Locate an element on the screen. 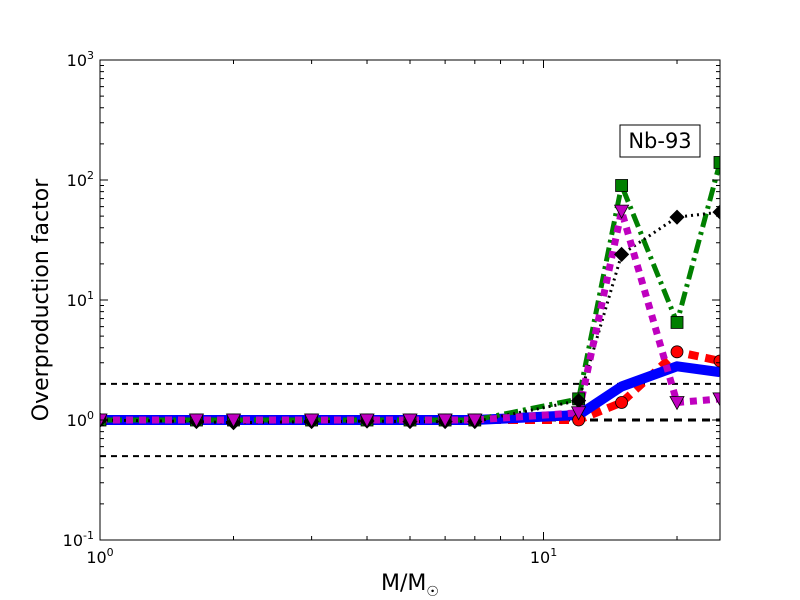  y-axis-label: Overproduction factor is located at coordinates (41, 299).